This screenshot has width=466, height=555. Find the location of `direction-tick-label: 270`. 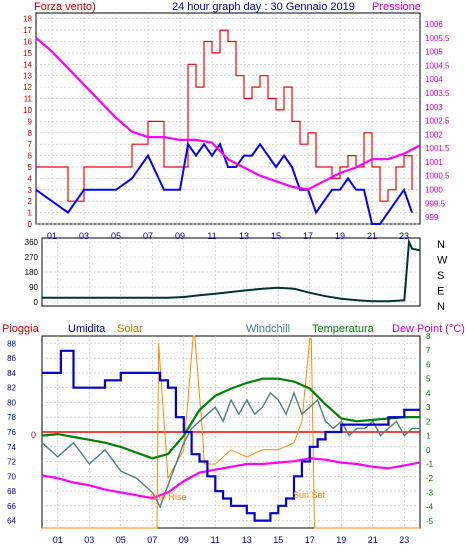

direction-tick-label: 270 is located at coordinates (32, 257).